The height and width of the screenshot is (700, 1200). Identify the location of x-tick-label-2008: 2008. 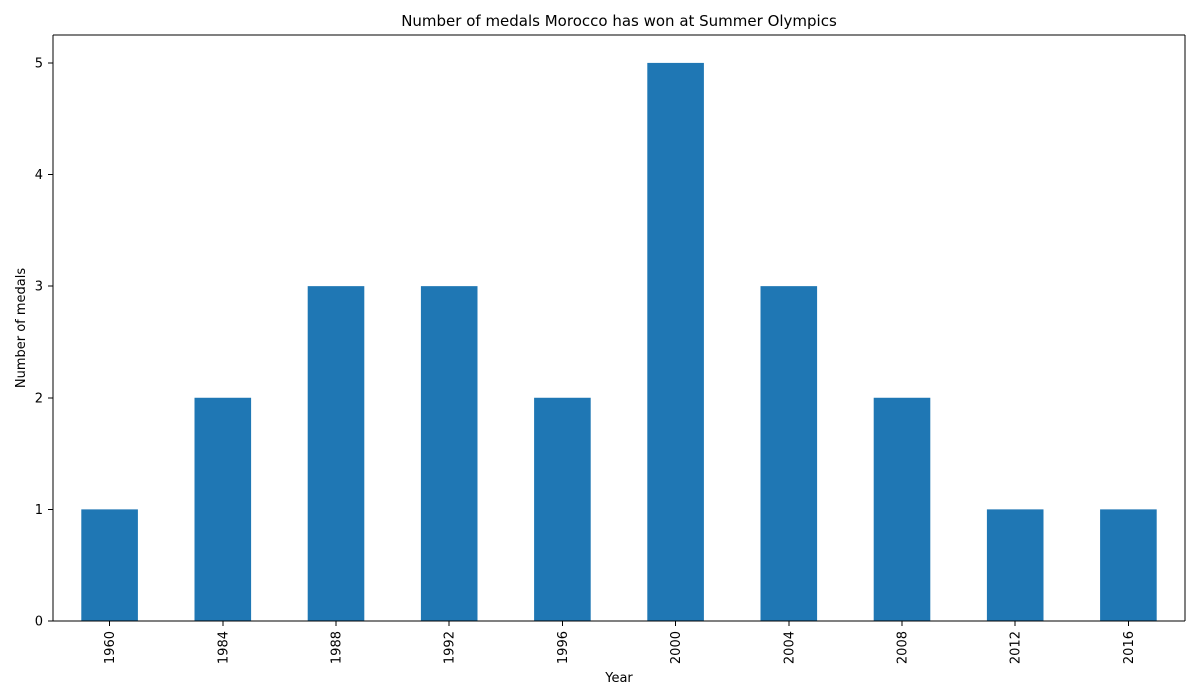
(903, 647).